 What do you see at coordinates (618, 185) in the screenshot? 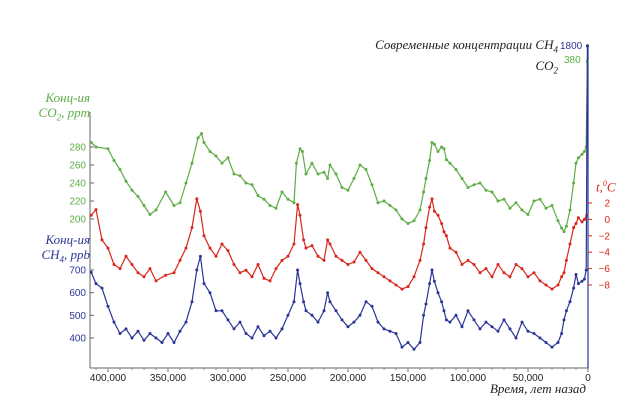
I see `temp-axis-label: t,0C` at bounding box center [618, 185].